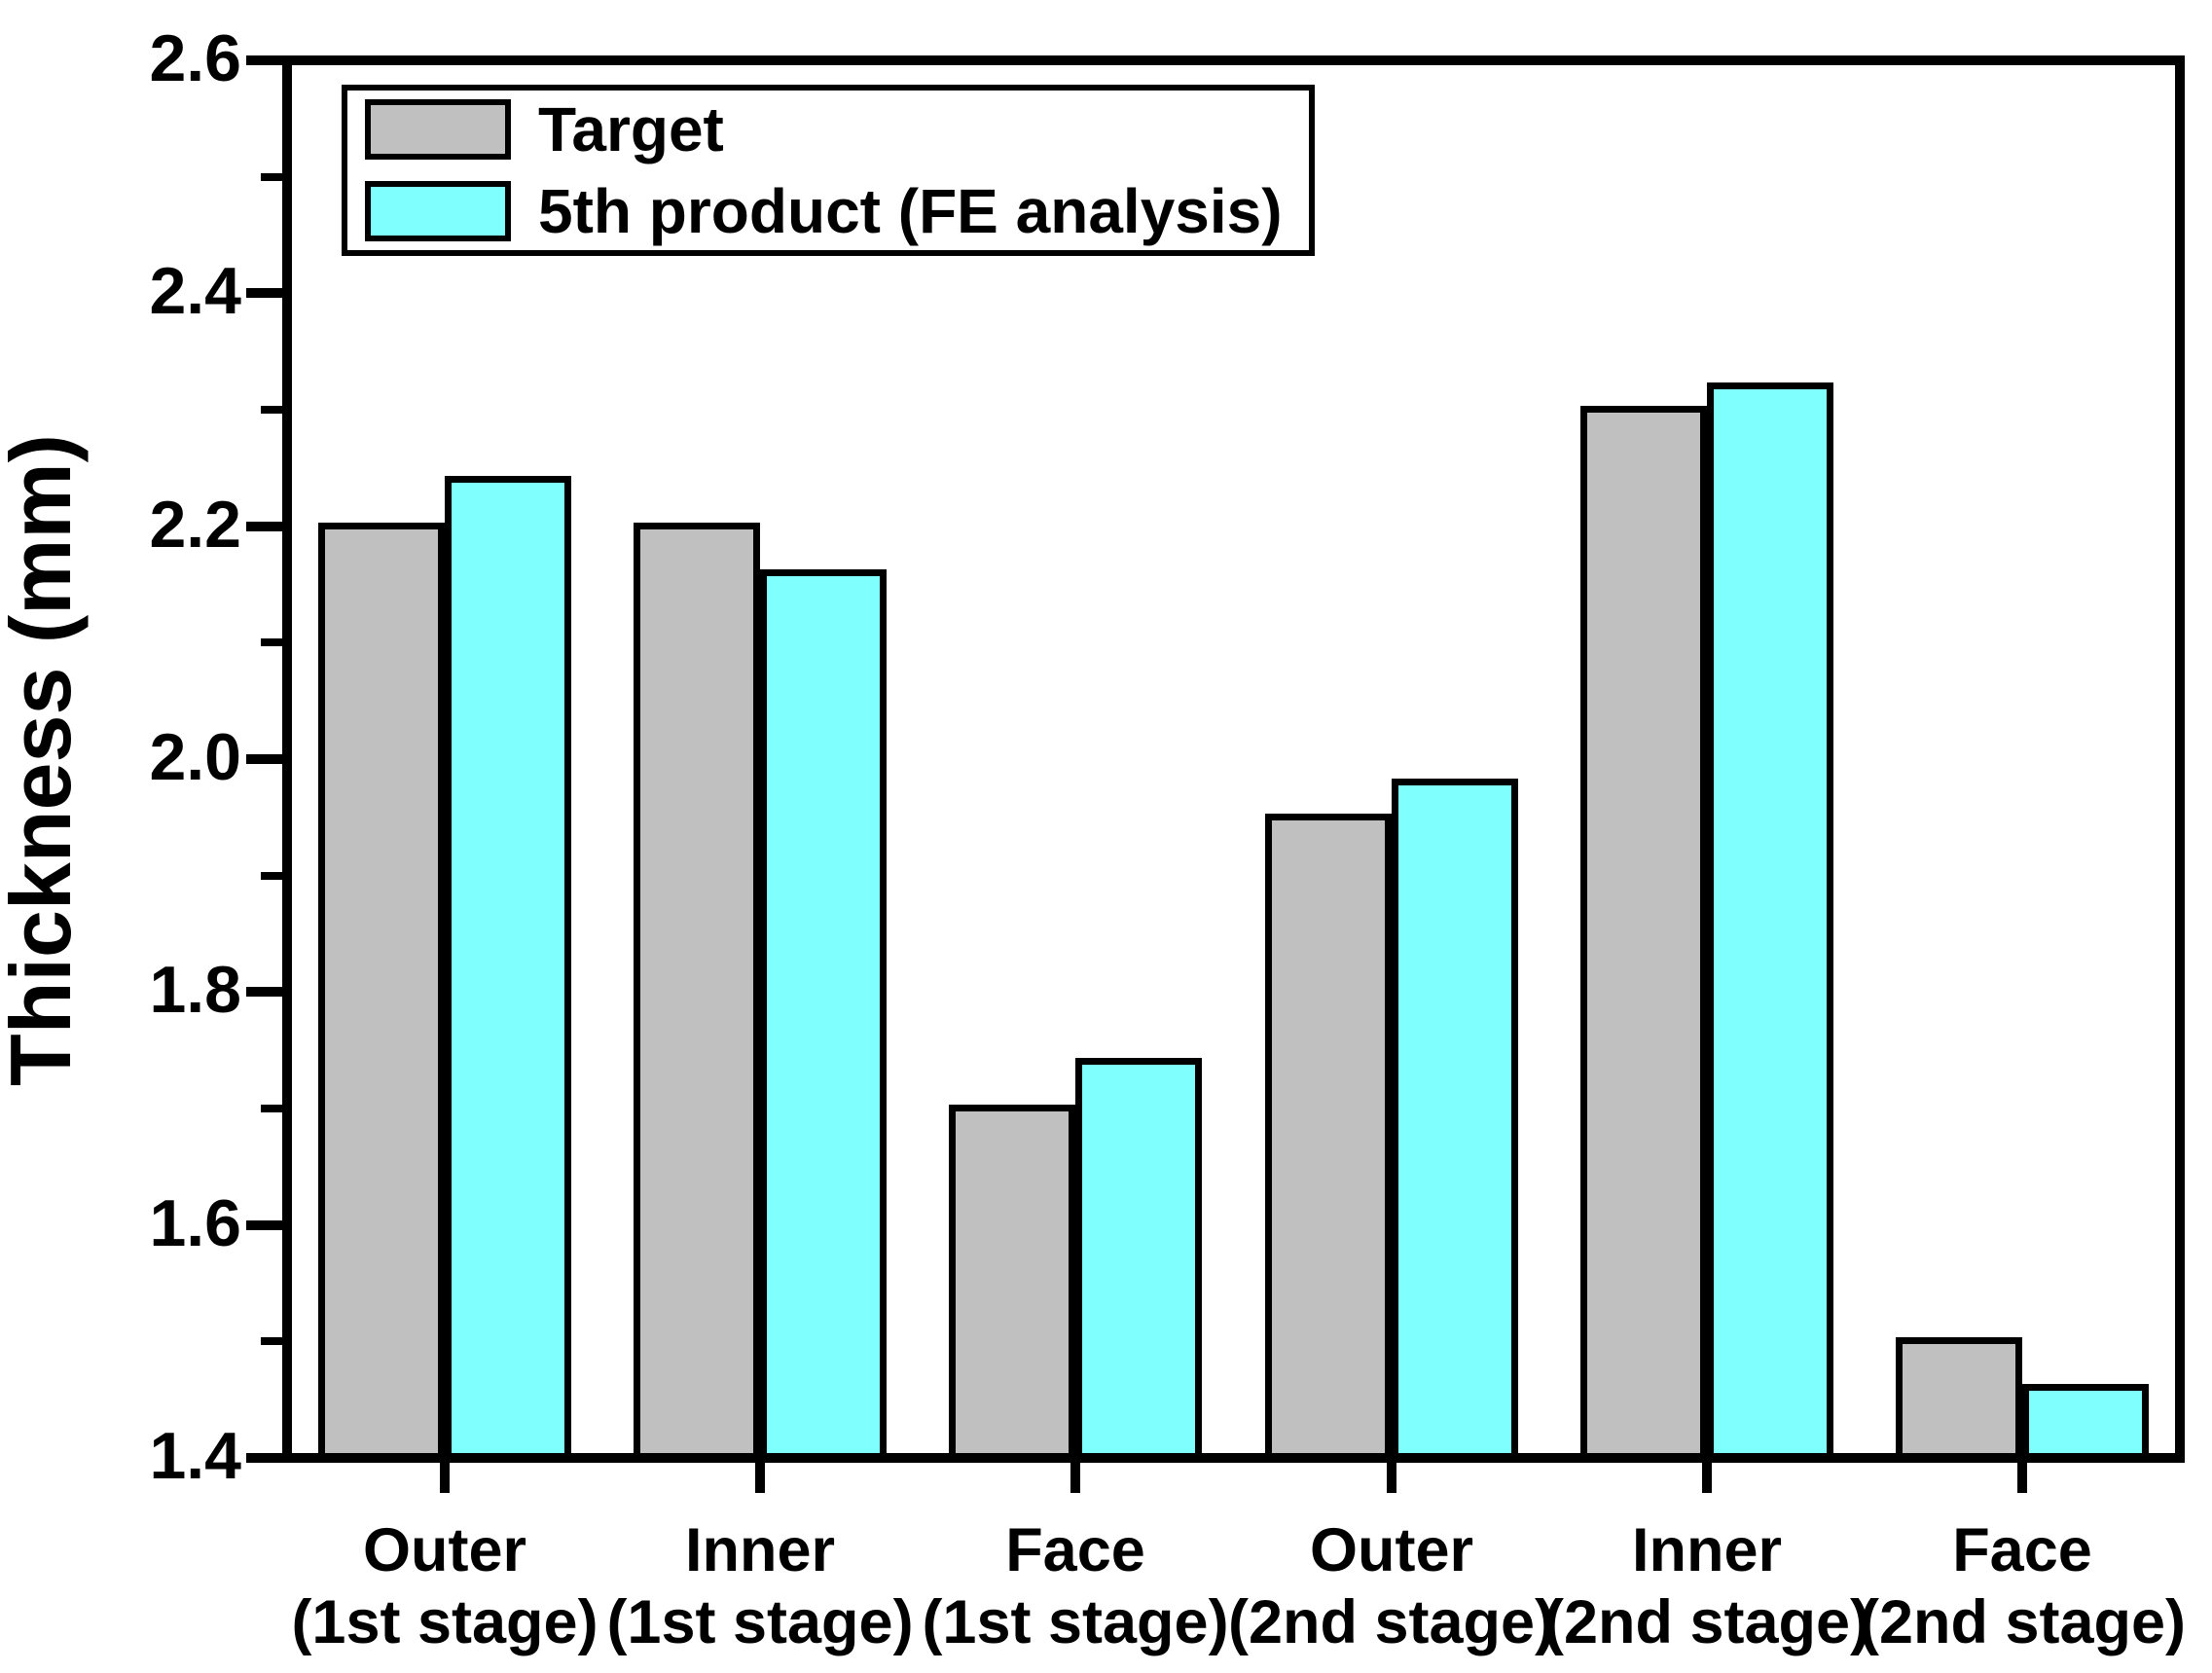  I want to click on y-minor-tick-2.5, so click(273, 177).